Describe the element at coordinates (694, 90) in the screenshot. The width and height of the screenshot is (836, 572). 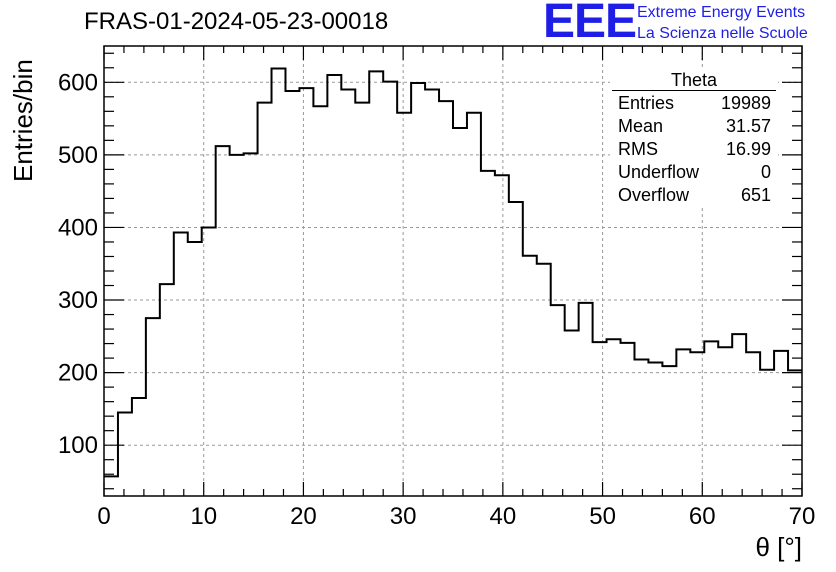
I see `stats-divider` at that location.